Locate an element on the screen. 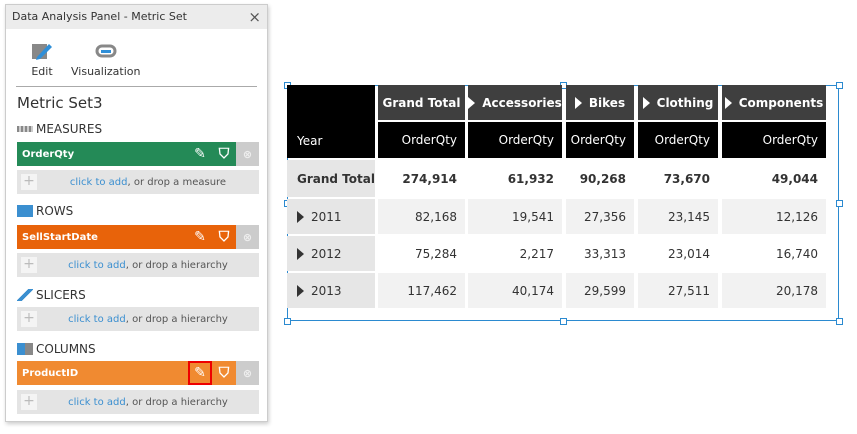 This screenshot has width=857, height=434. row-header: 2013 is located at coordinates (331, 290).